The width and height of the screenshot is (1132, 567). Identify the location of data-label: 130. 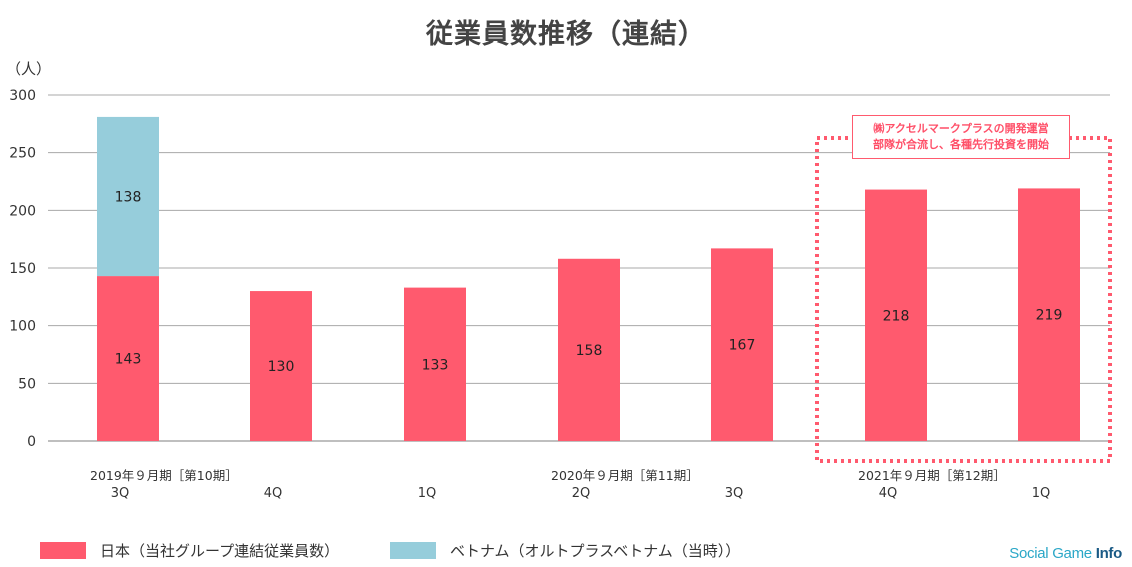
(281, 367).